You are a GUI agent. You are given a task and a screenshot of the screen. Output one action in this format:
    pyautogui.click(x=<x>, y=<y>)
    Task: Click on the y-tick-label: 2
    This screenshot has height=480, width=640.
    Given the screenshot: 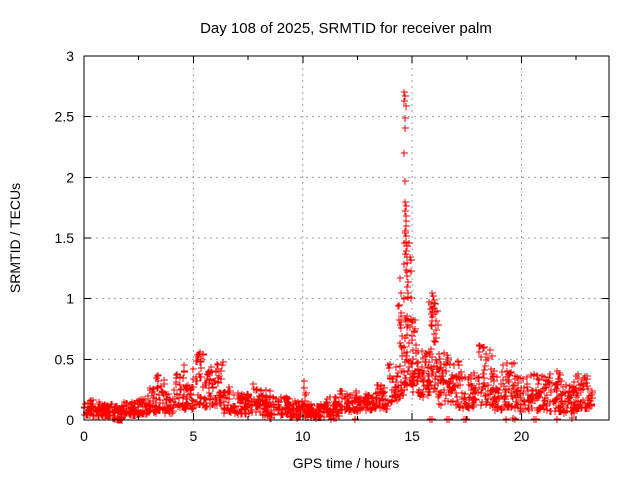 What is the action you would take?
    pyautogui.click(x=70, y=177)
    